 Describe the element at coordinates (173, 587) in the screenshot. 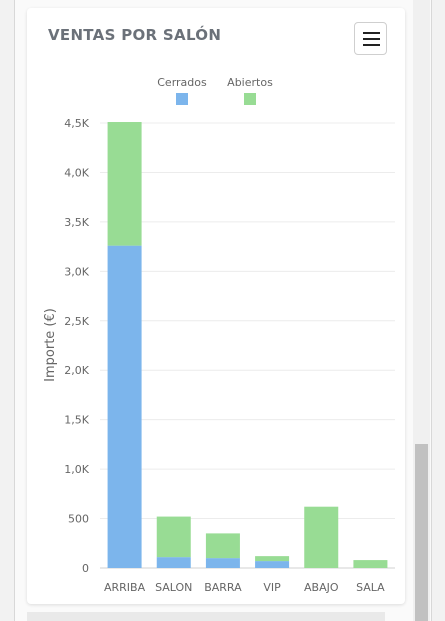

I see `x-tick-label: SALON` at that location.